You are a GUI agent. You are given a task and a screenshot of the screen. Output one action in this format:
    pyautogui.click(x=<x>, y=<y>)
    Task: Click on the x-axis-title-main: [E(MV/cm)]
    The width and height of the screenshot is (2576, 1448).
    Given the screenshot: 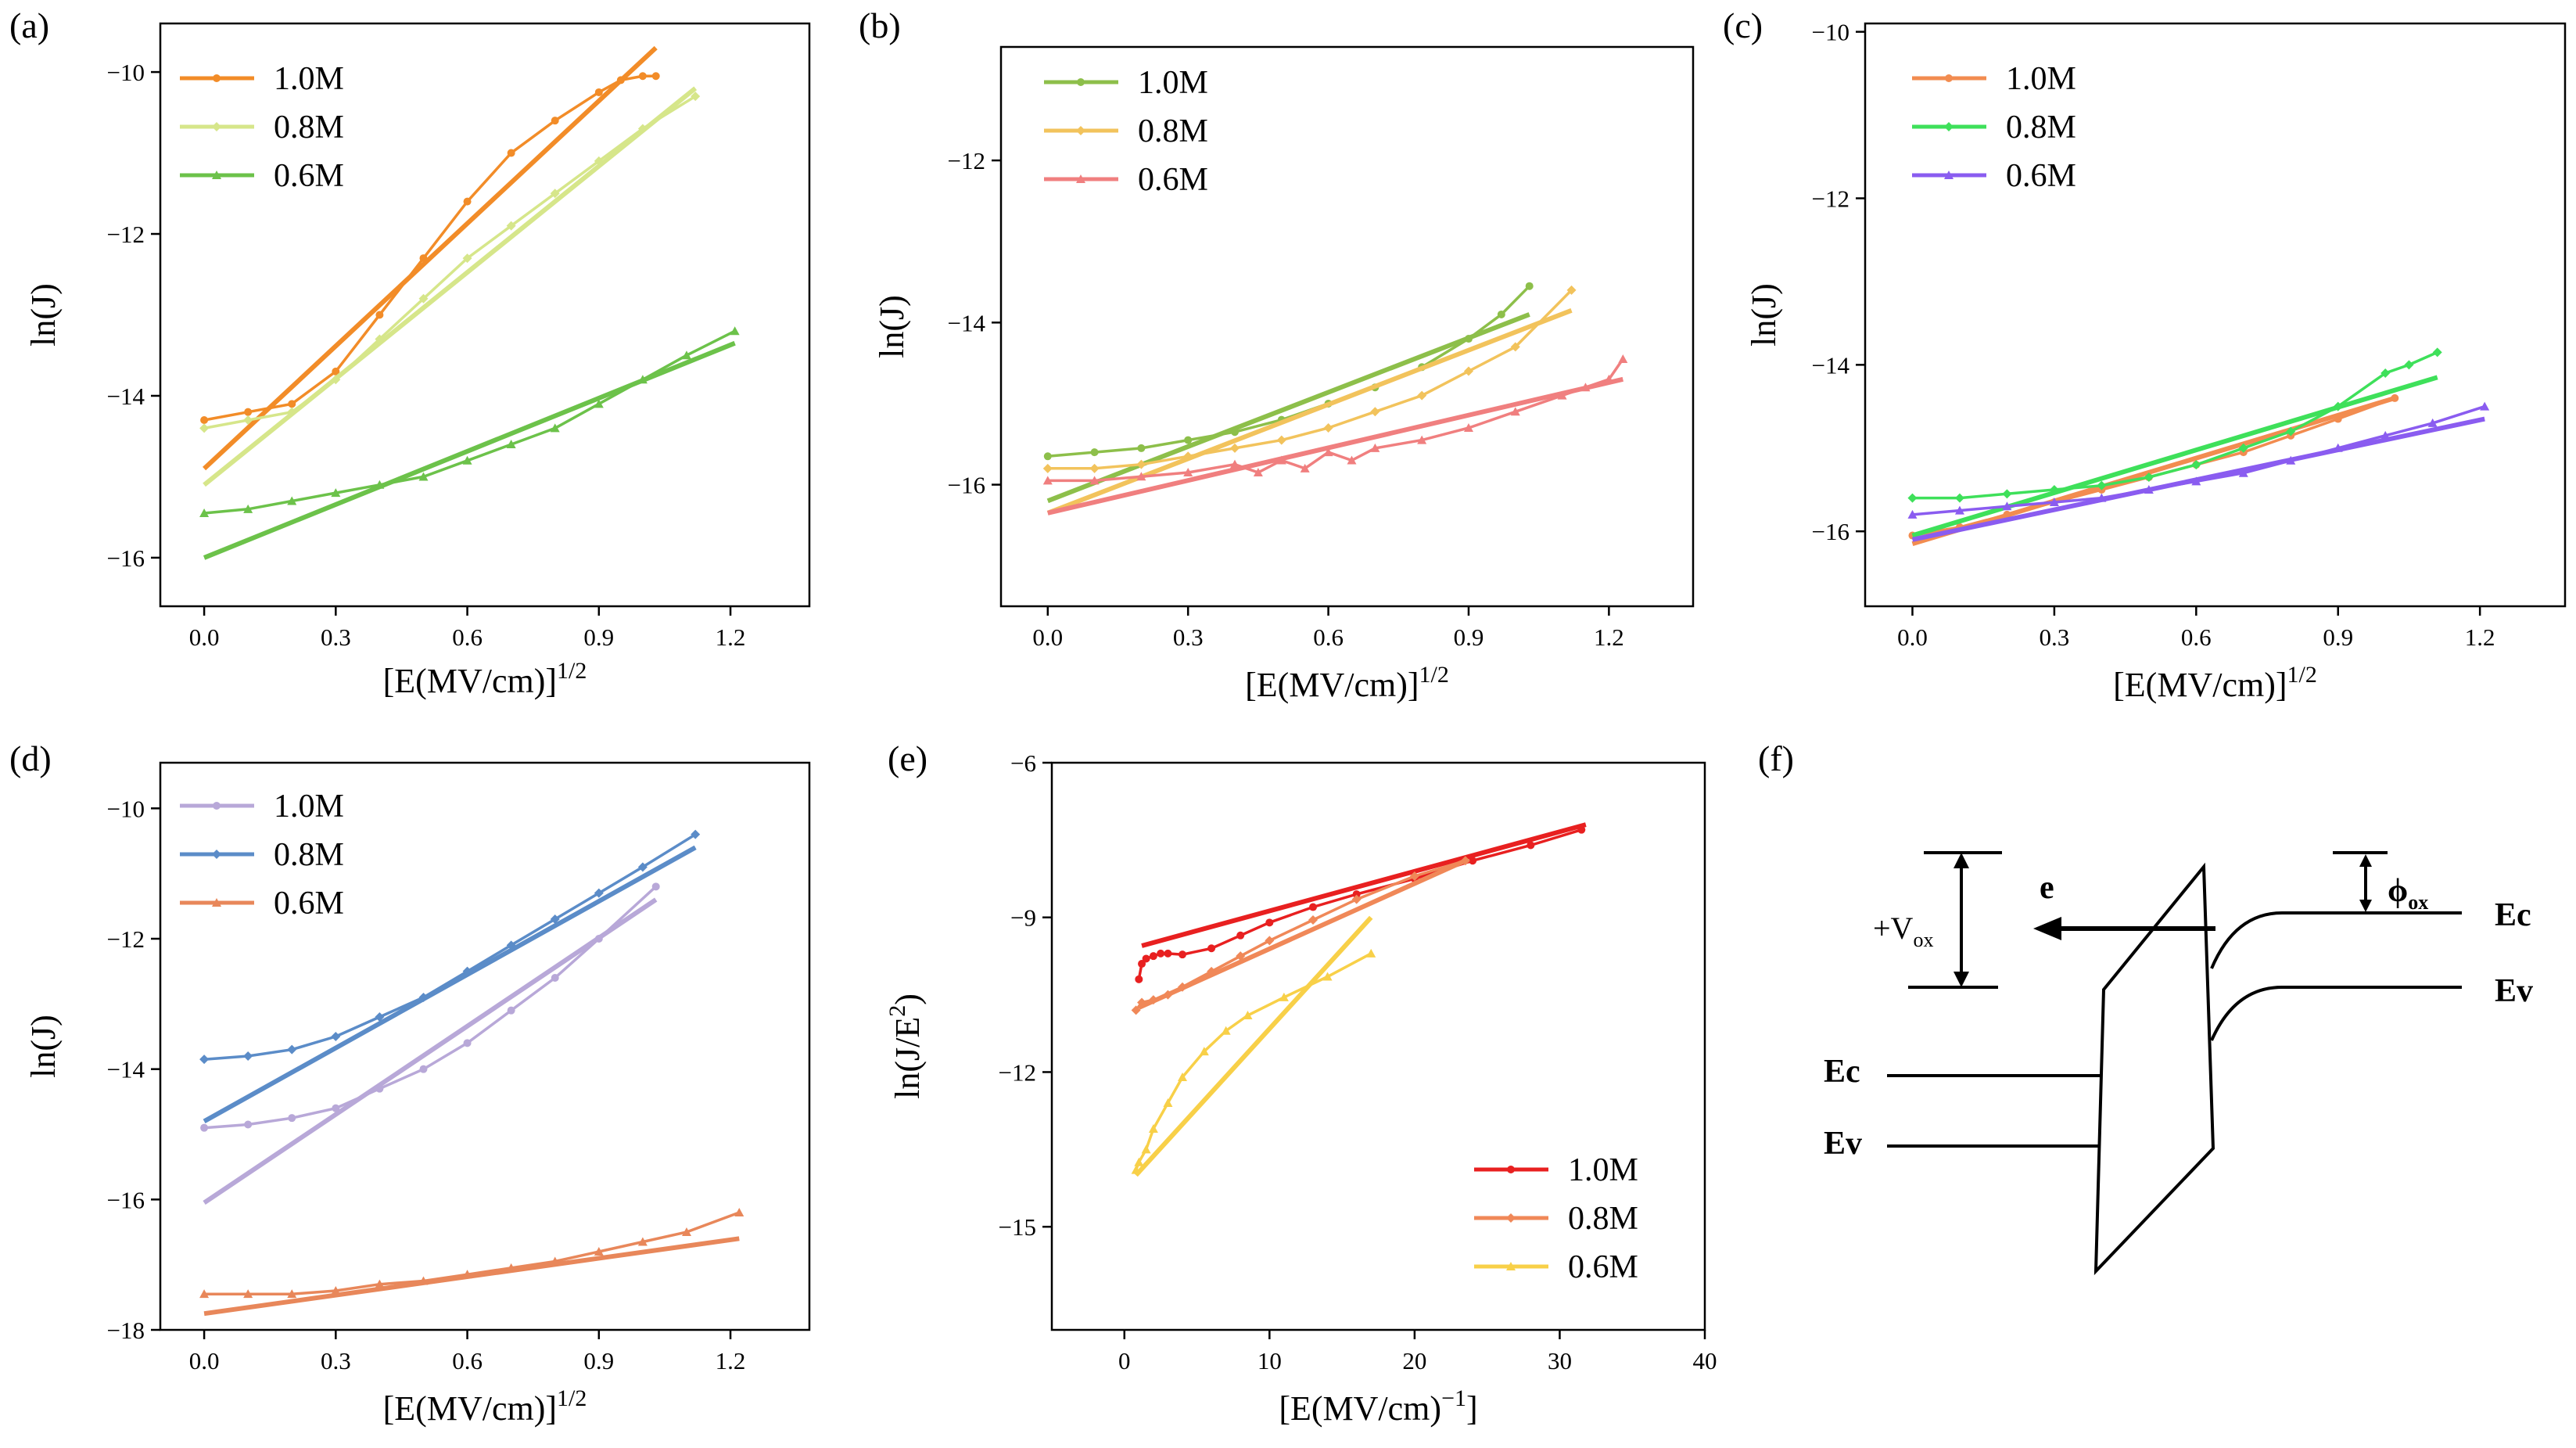 What is the action you would take?
    pyautogui.click(x=1332, y=685)
    